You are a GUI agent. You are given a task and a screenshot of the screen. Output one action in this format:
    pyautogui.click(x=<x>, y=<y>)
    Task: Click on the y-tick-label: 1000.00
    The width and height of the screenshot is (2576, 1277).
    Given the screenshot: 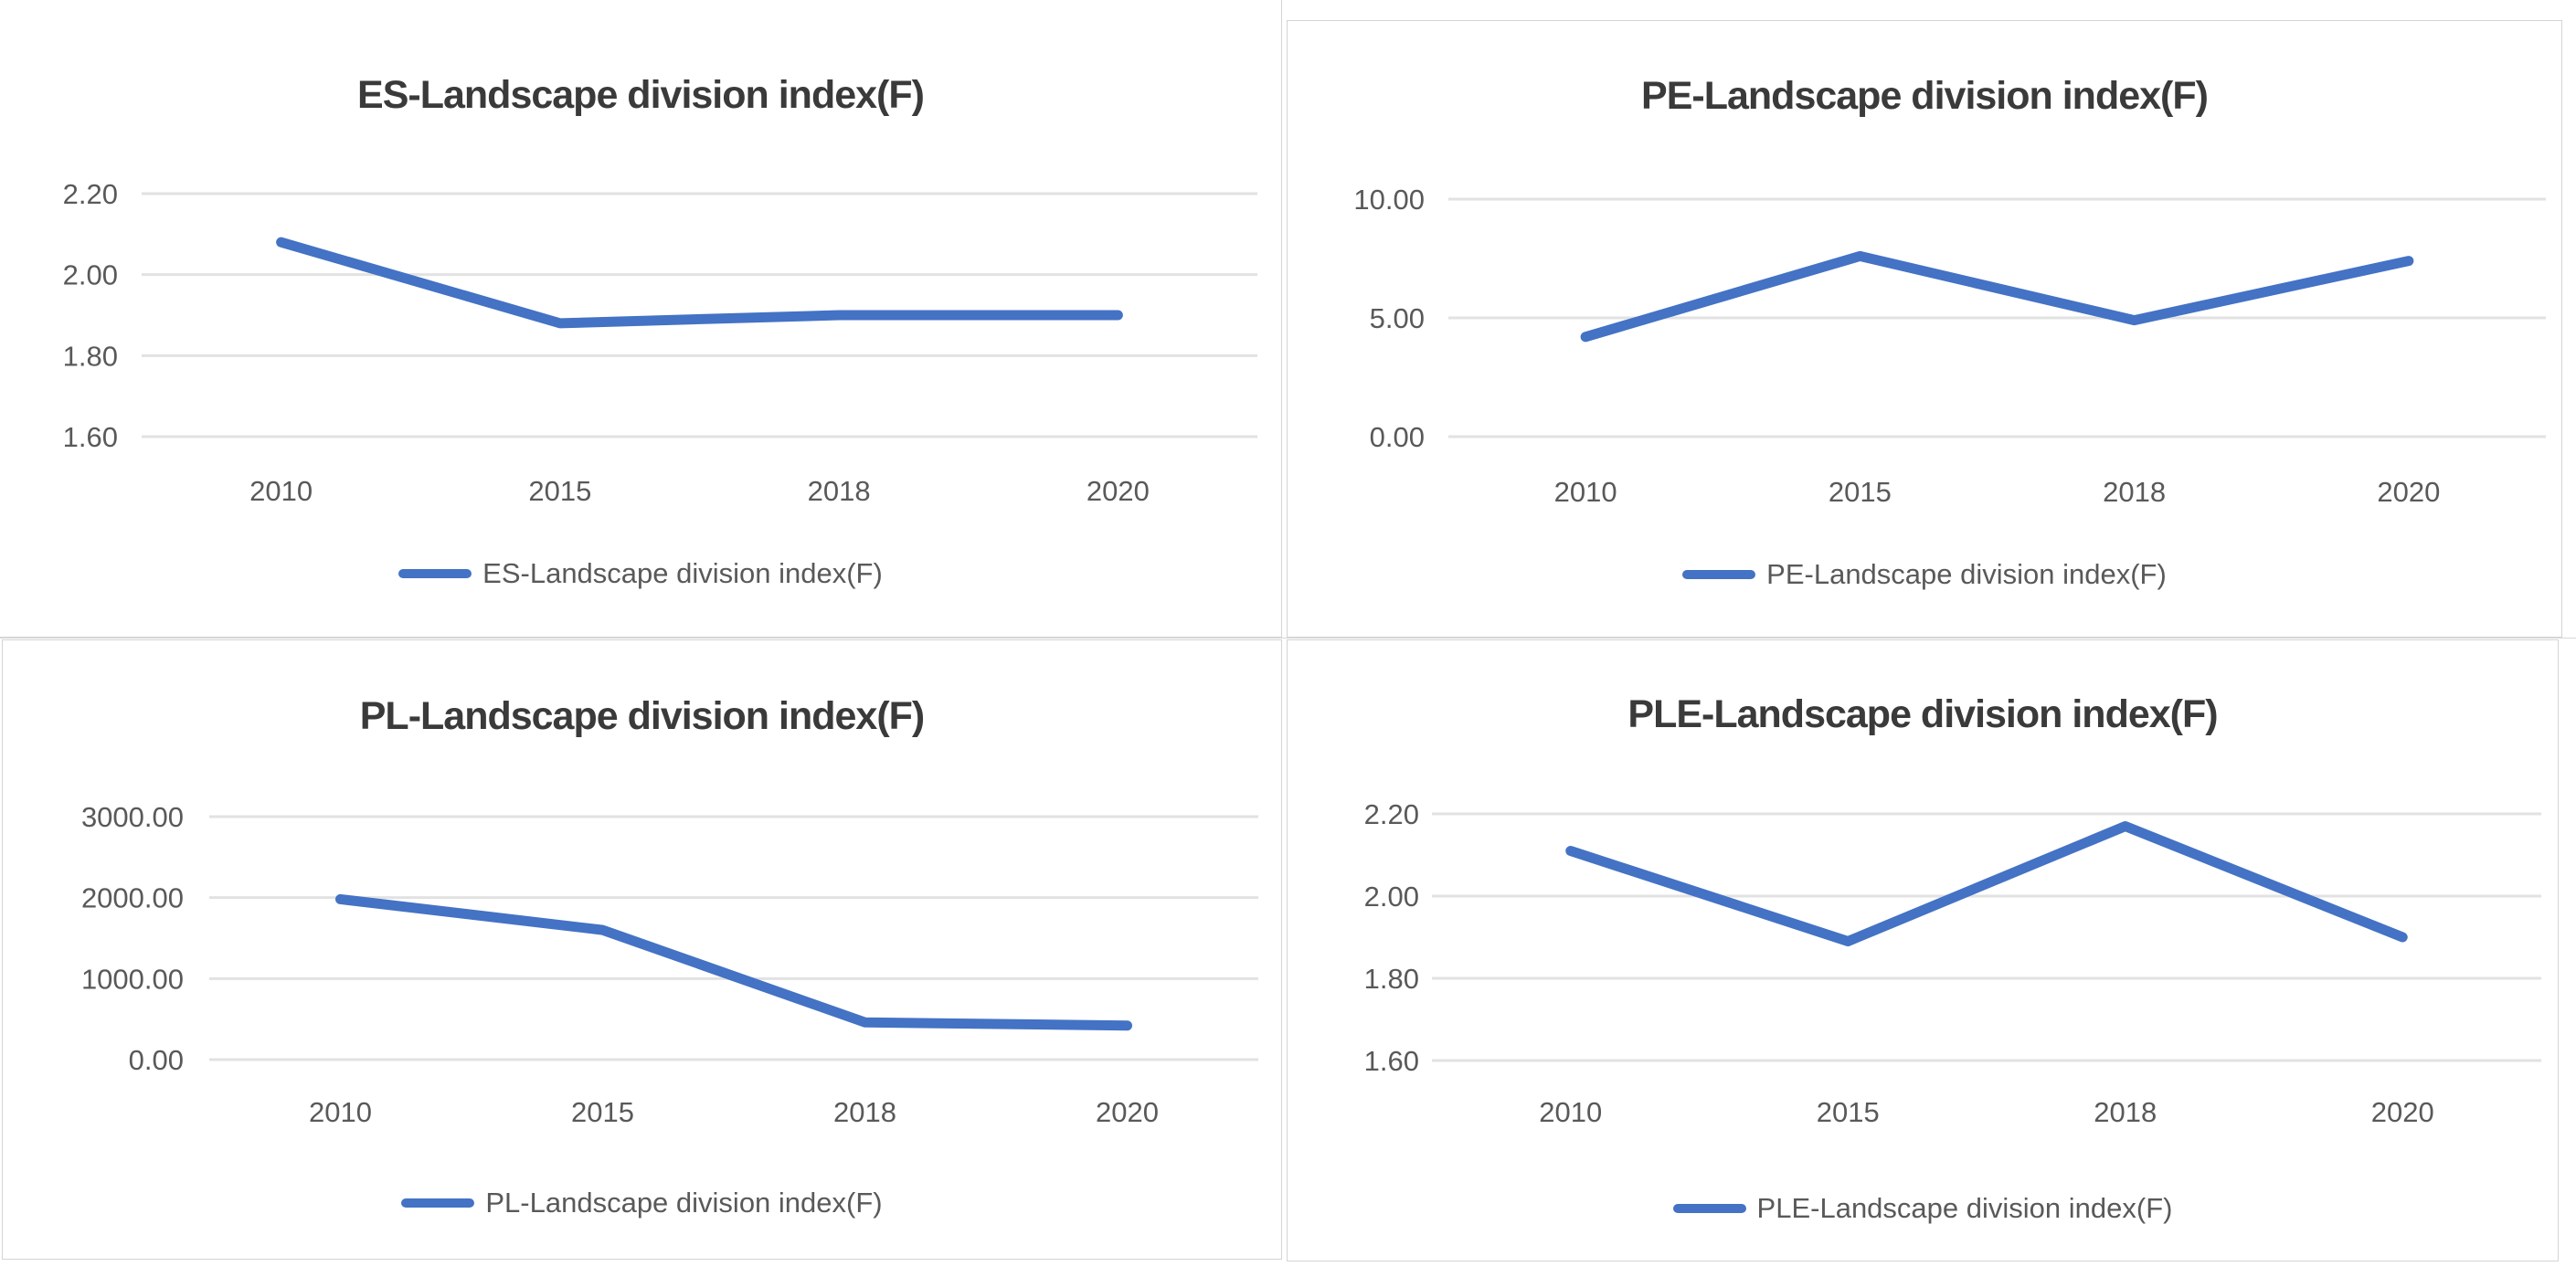 What is the action you would take?
    pyautogui.click(x=132, y=979)
    